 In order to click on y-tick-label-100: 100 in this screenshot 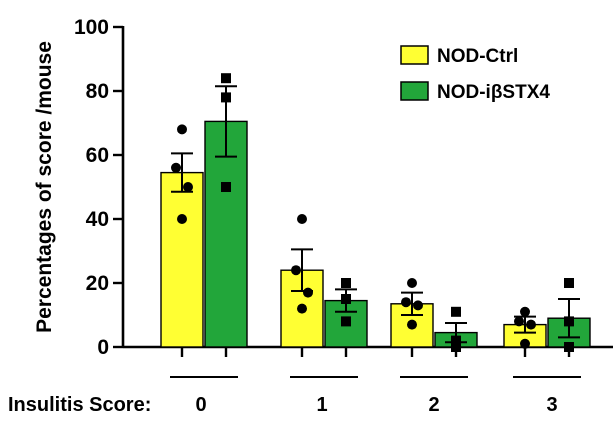, I will do `click(91, 27)`.